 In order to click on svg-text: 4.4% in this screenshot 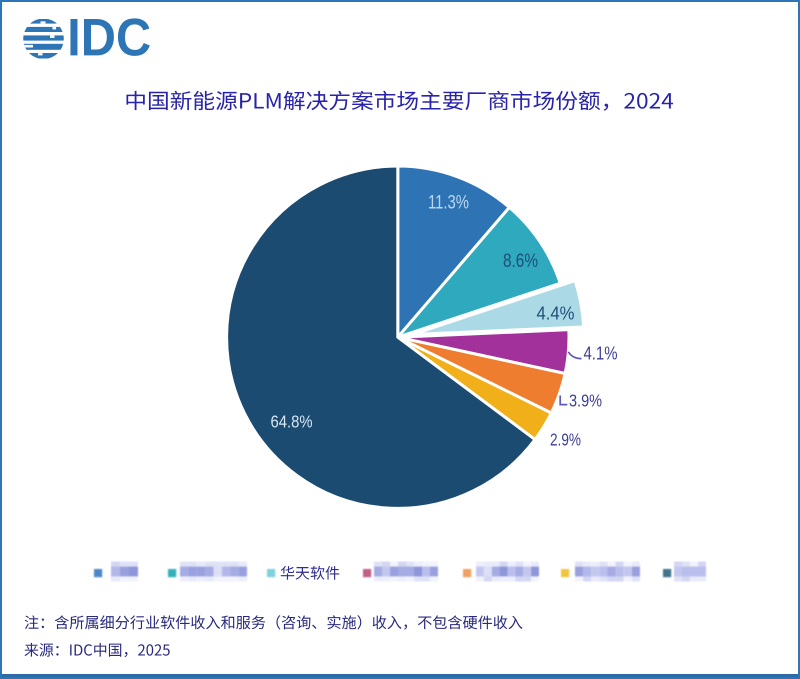, I will do `click(556, 313)`.